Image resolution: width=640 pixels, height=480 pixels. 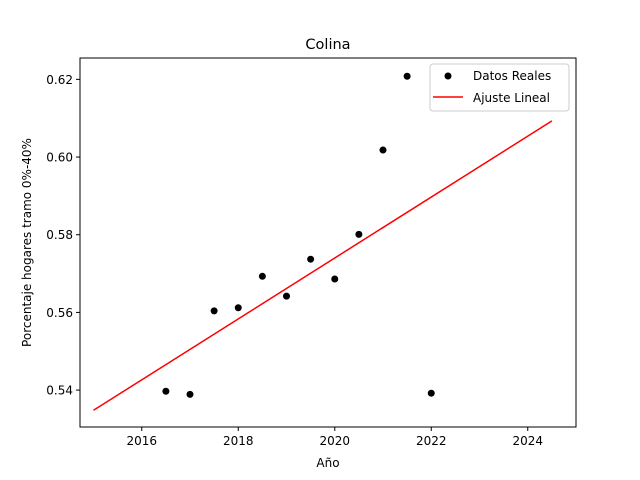 I want to click on y-axis-ticks: 0.54 0.56 0.58 0.60 0.62, so click(x=63, y=235).